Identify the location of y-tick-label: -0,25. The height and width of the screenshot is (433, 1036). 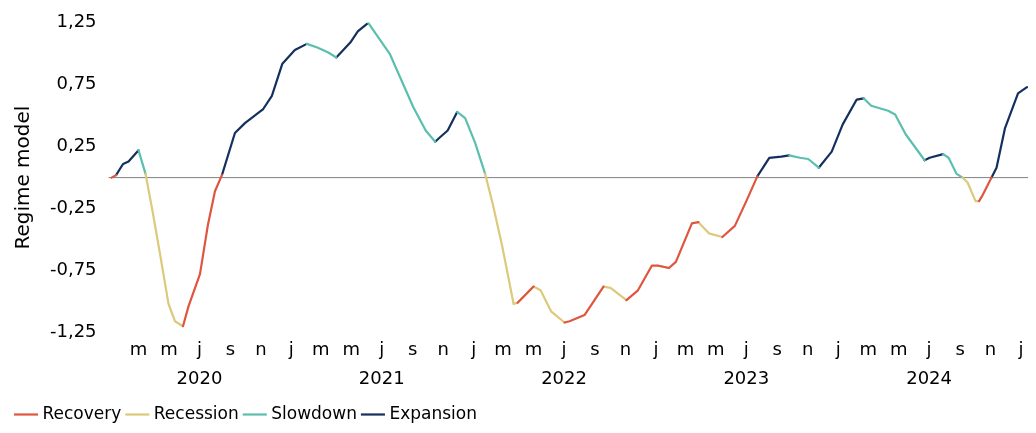
(73, 207).